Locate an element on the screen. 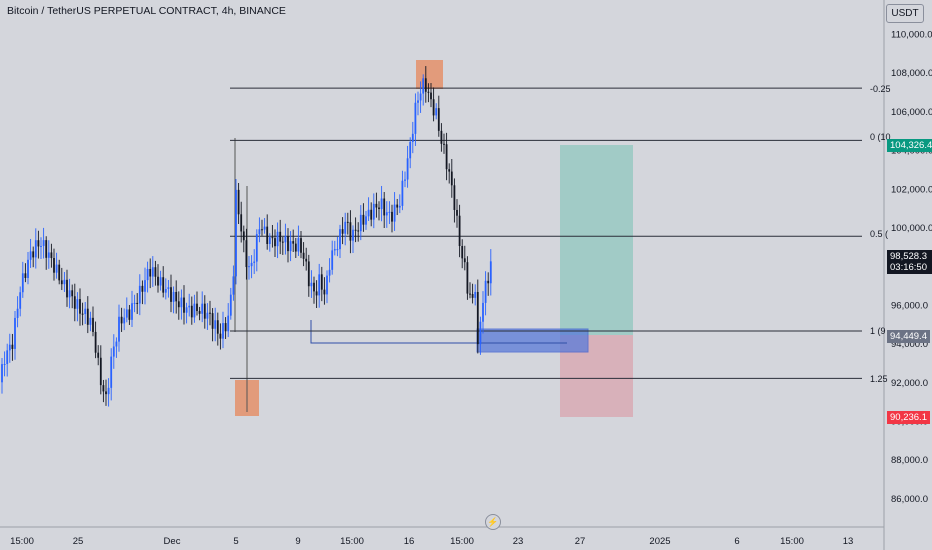 The height and width of the screenshot is (550, 932). fib-label-1: 1 (9 is located at coordinates (878, 331).